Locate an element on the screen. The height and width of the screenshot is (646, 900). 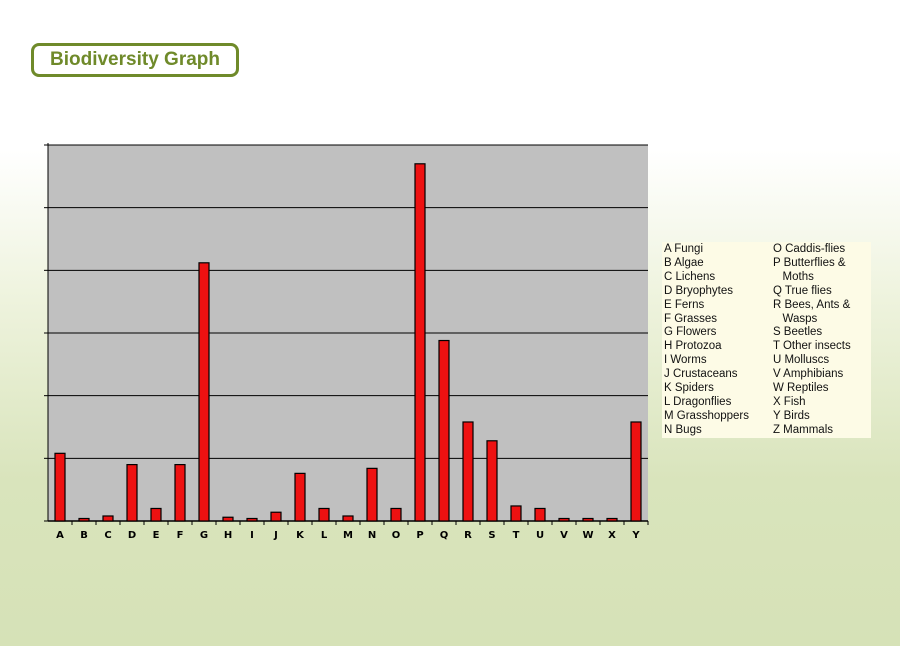
x-tick-label: L is located at coordinates (324, 535).